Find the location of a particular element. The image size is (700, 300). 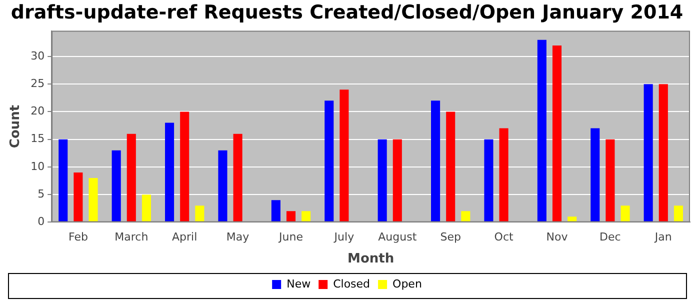

y-tick-label: 10 is located at coordinates (37, 166).